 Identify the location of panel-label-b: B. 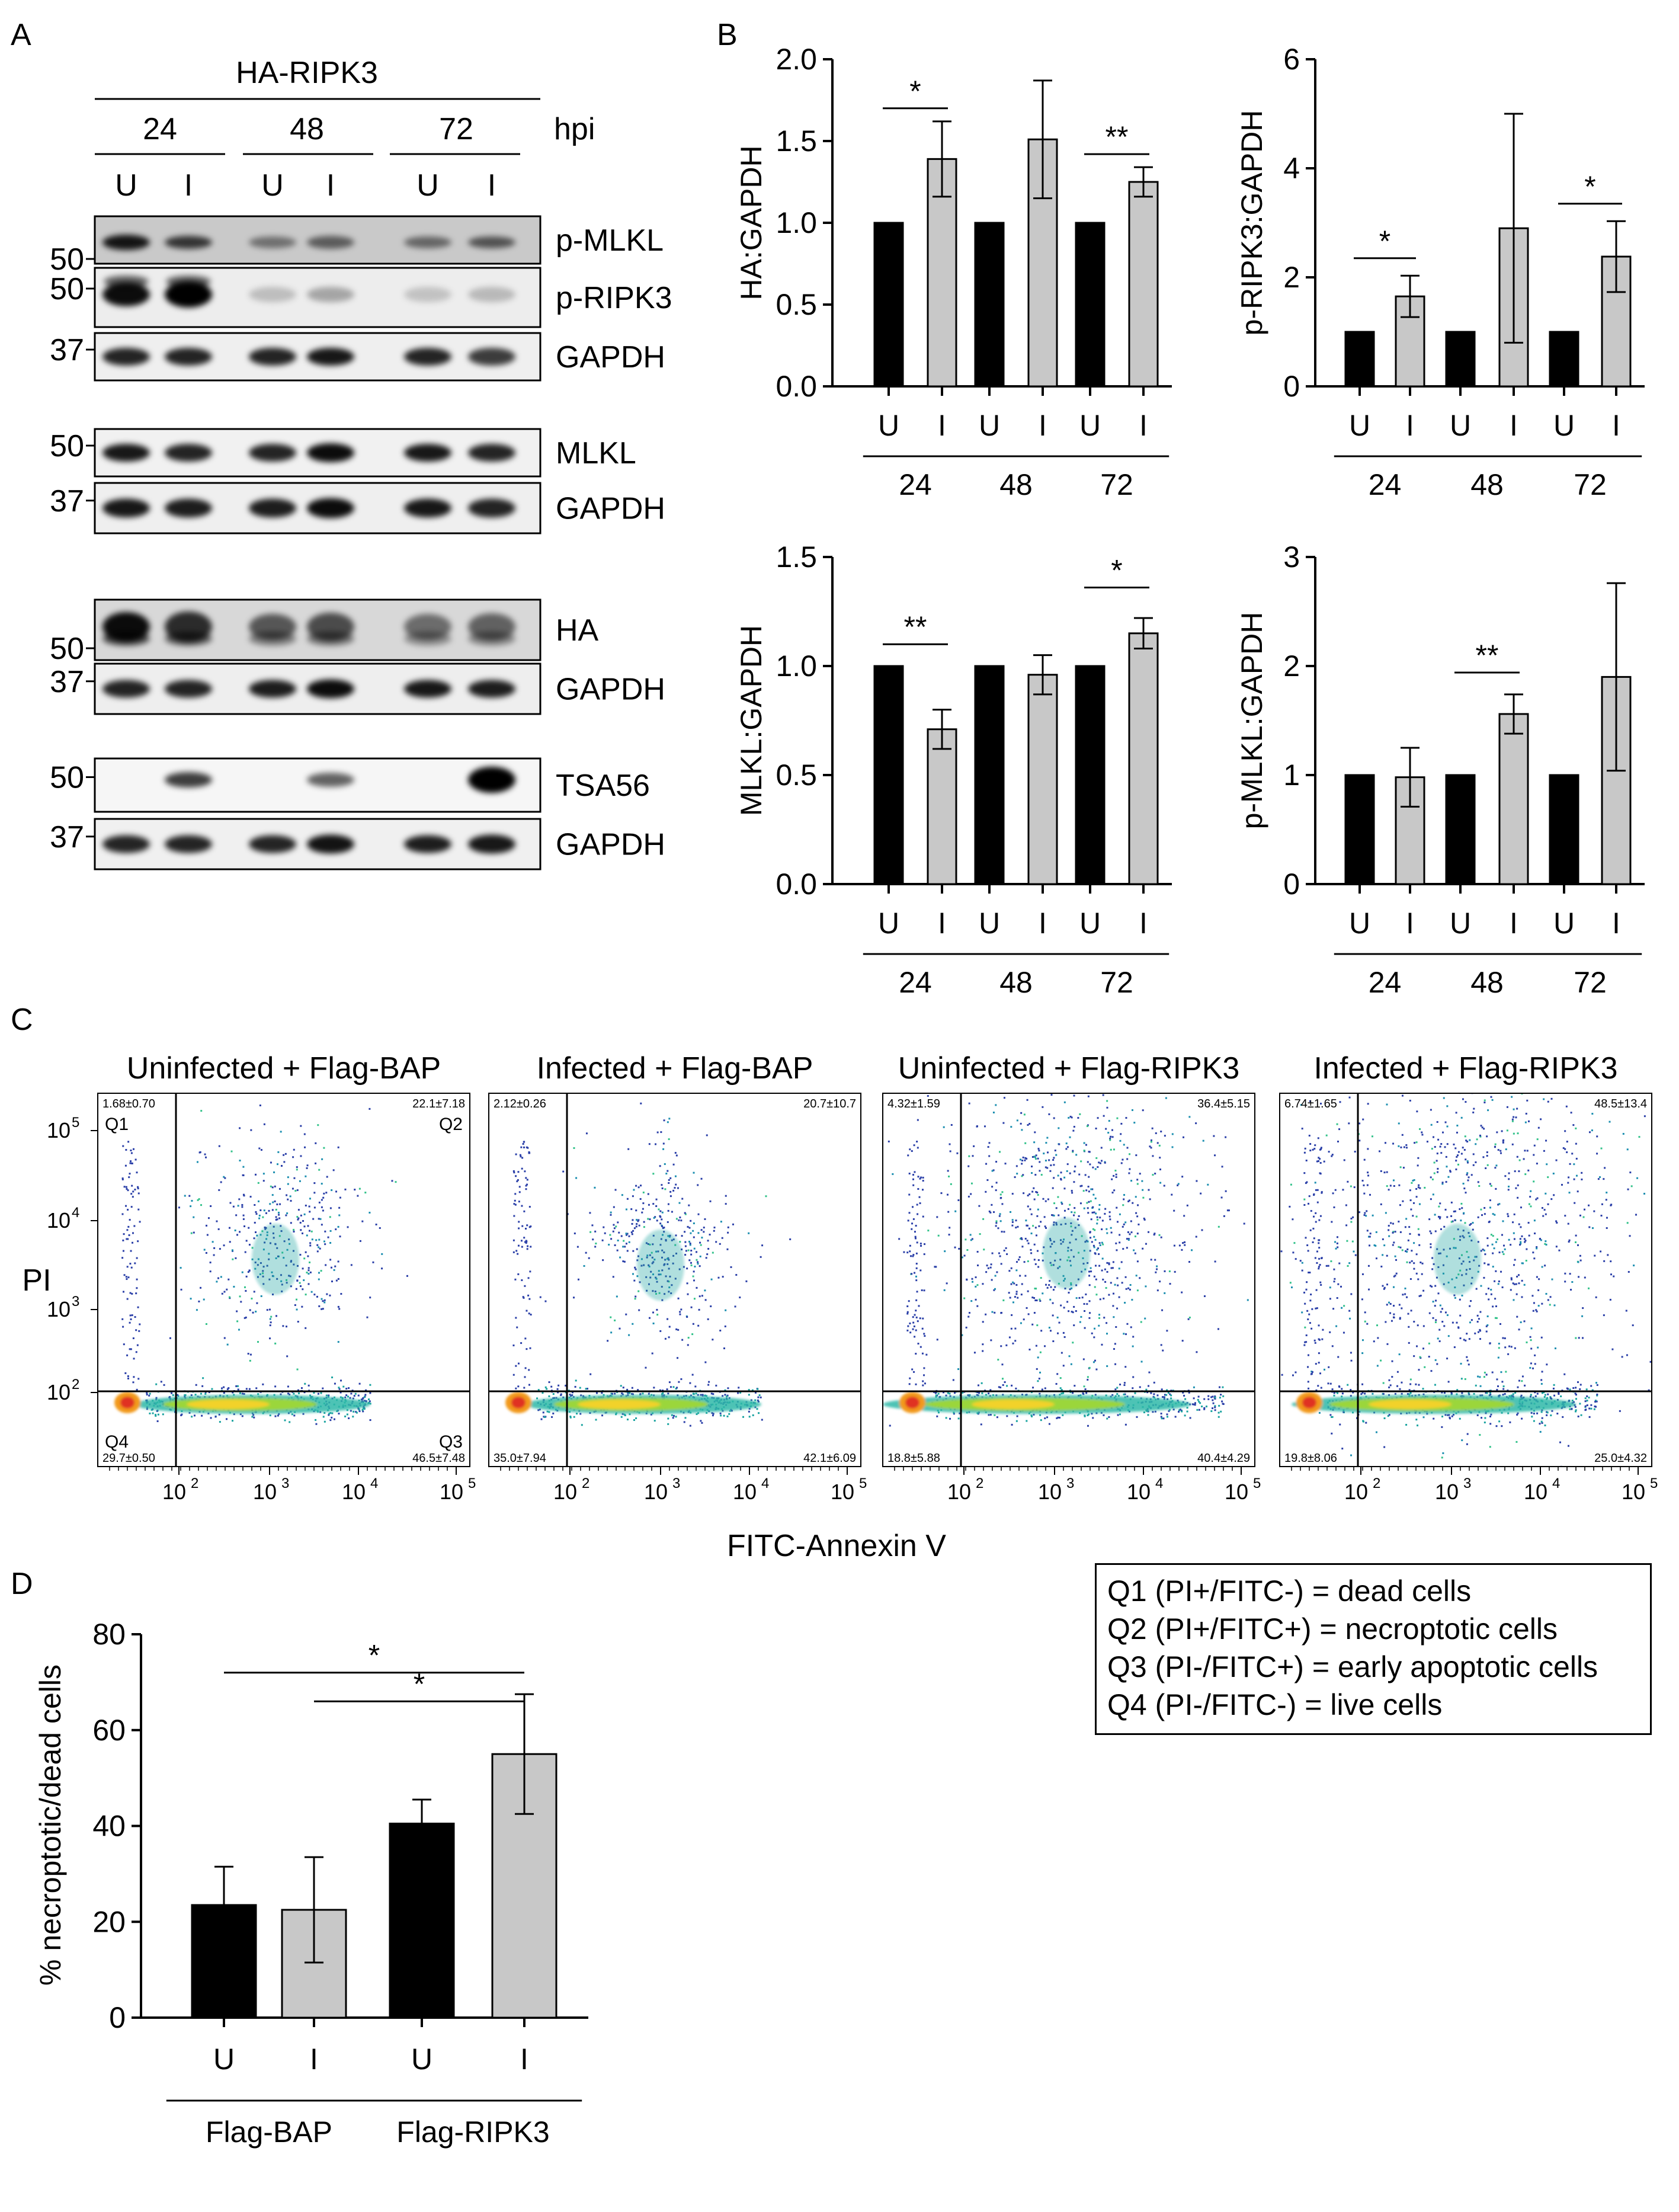
(727, 35).